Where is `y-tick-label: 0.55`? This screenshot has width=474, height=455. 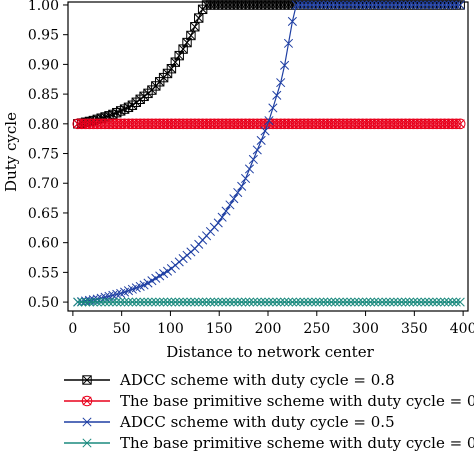 y-tick-label: 0.55 is located at coordinates (43, 273).